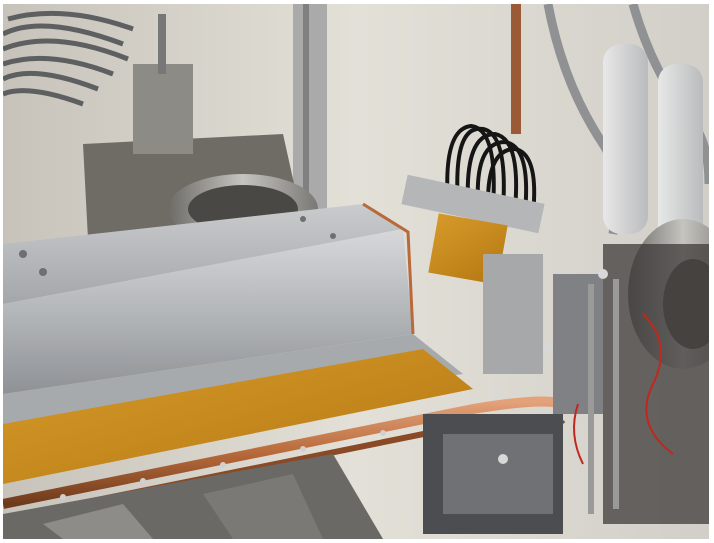  I want to click on copper-pipe-vertical, so click(516, 69).